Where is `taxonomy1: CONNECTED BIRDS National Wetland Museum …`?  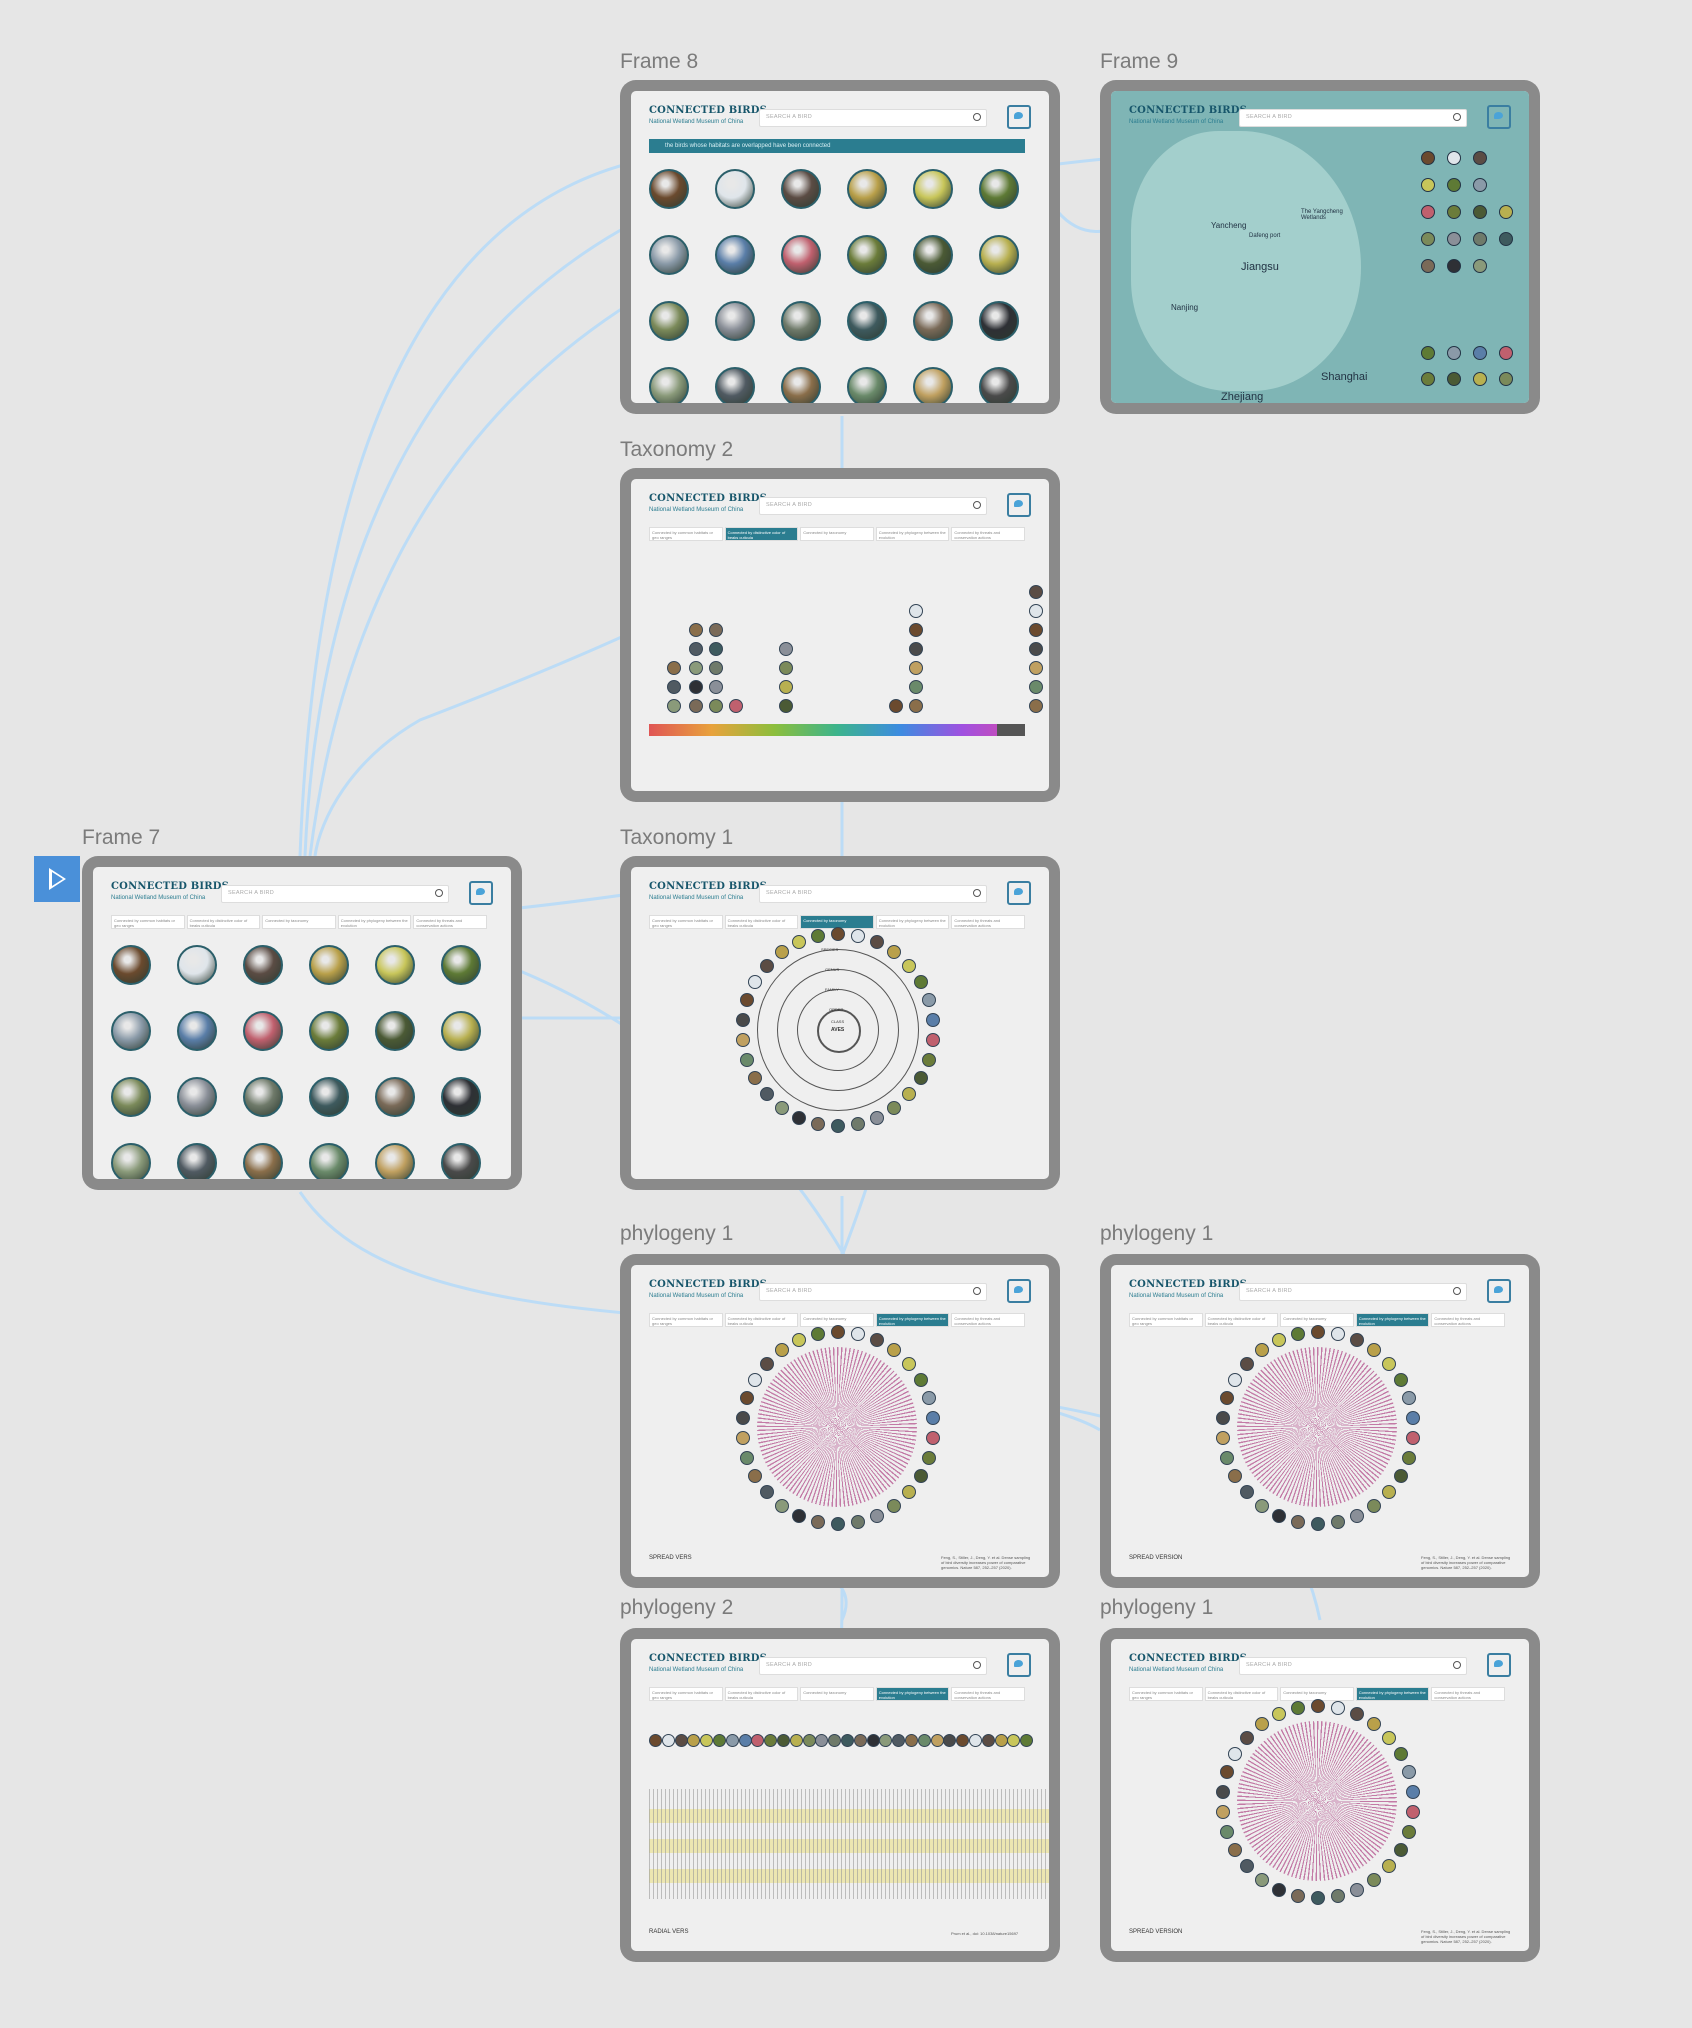
taxonomy1: CONNECTED BIRDS National Wetland Museum … is located at coordinates (840, 1023).